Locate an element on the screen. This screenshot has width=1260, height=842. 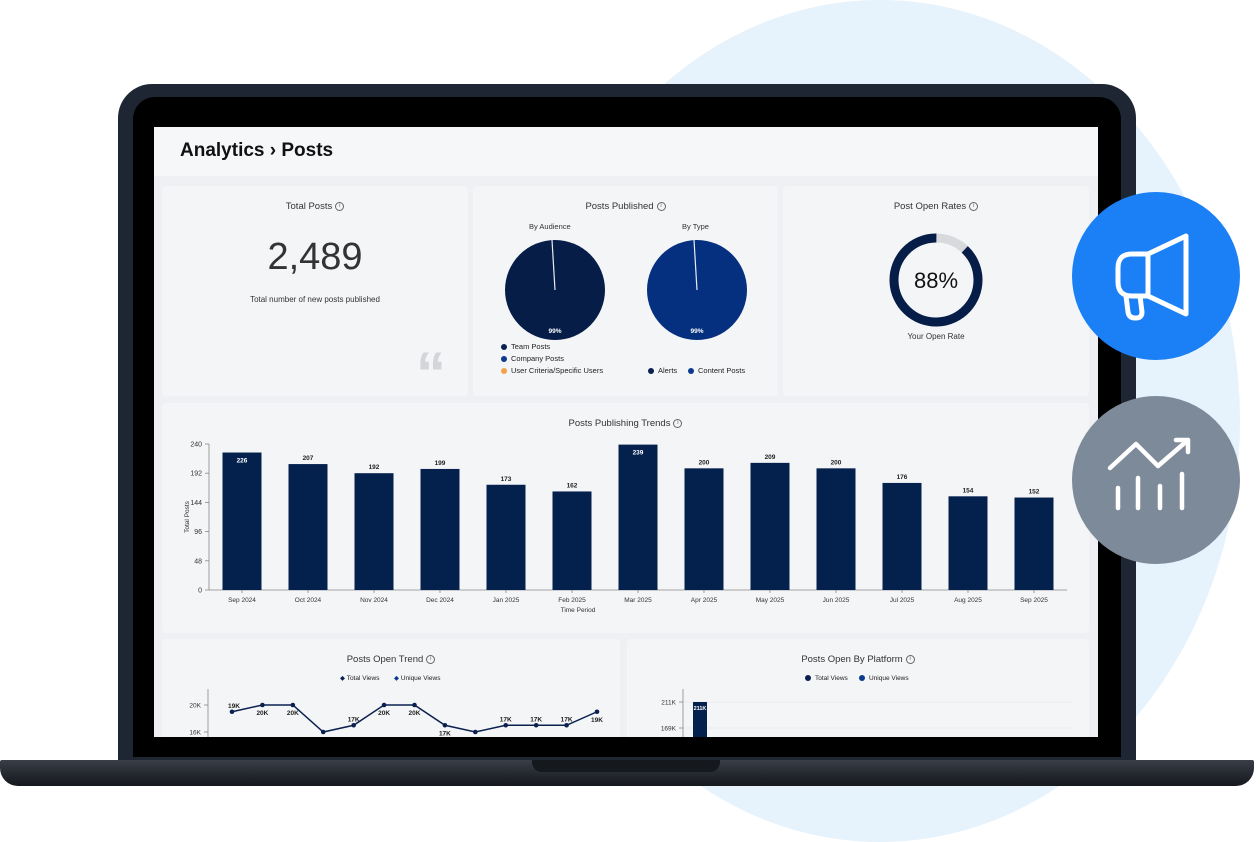
bar-value-label: 239 is located at coordinates (638, 453).